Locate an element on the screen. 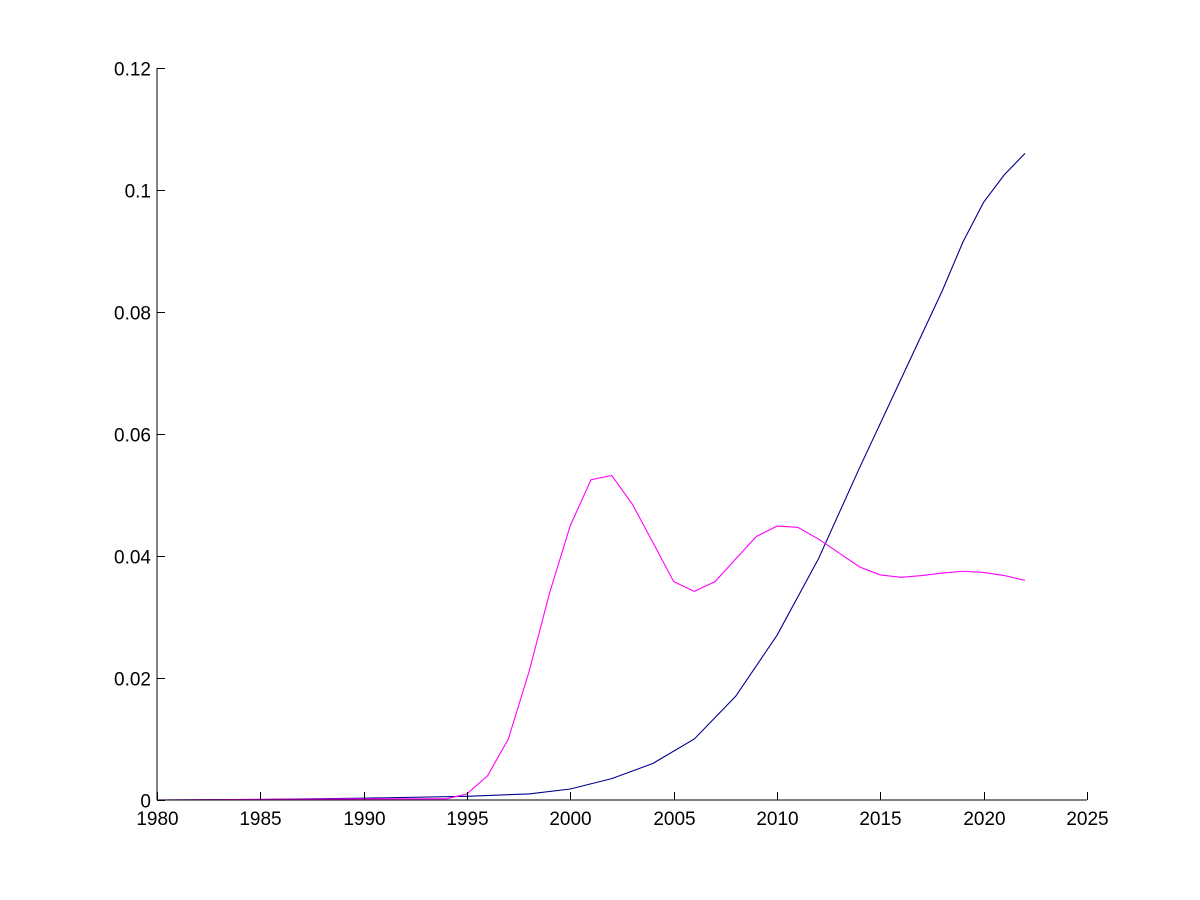 Image resolution: width=1200 pixels, height=900 pixels. x-tick-label: 2010 is located at coordinates (777, 819).